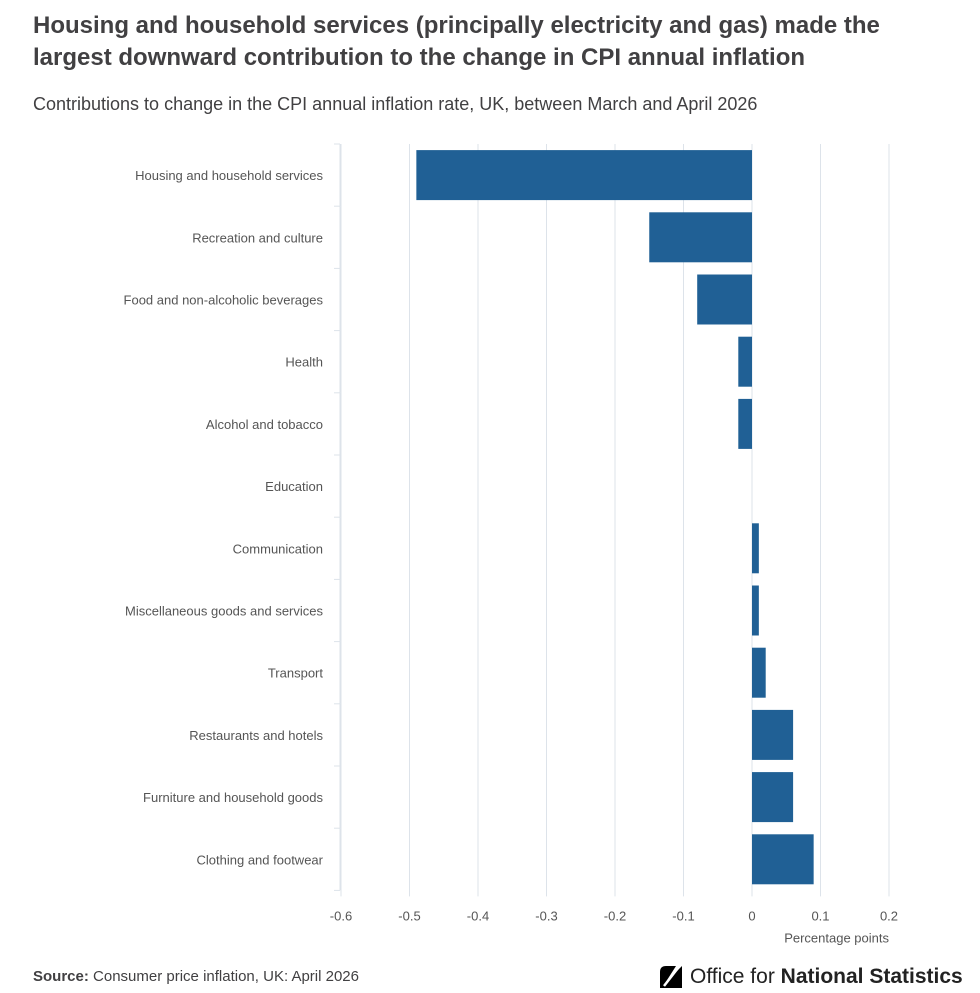  What do you see at coordinates (478, 915) in the screenshot?
I see `x-tick-label: -0.4` at bounding box center [478, 915].